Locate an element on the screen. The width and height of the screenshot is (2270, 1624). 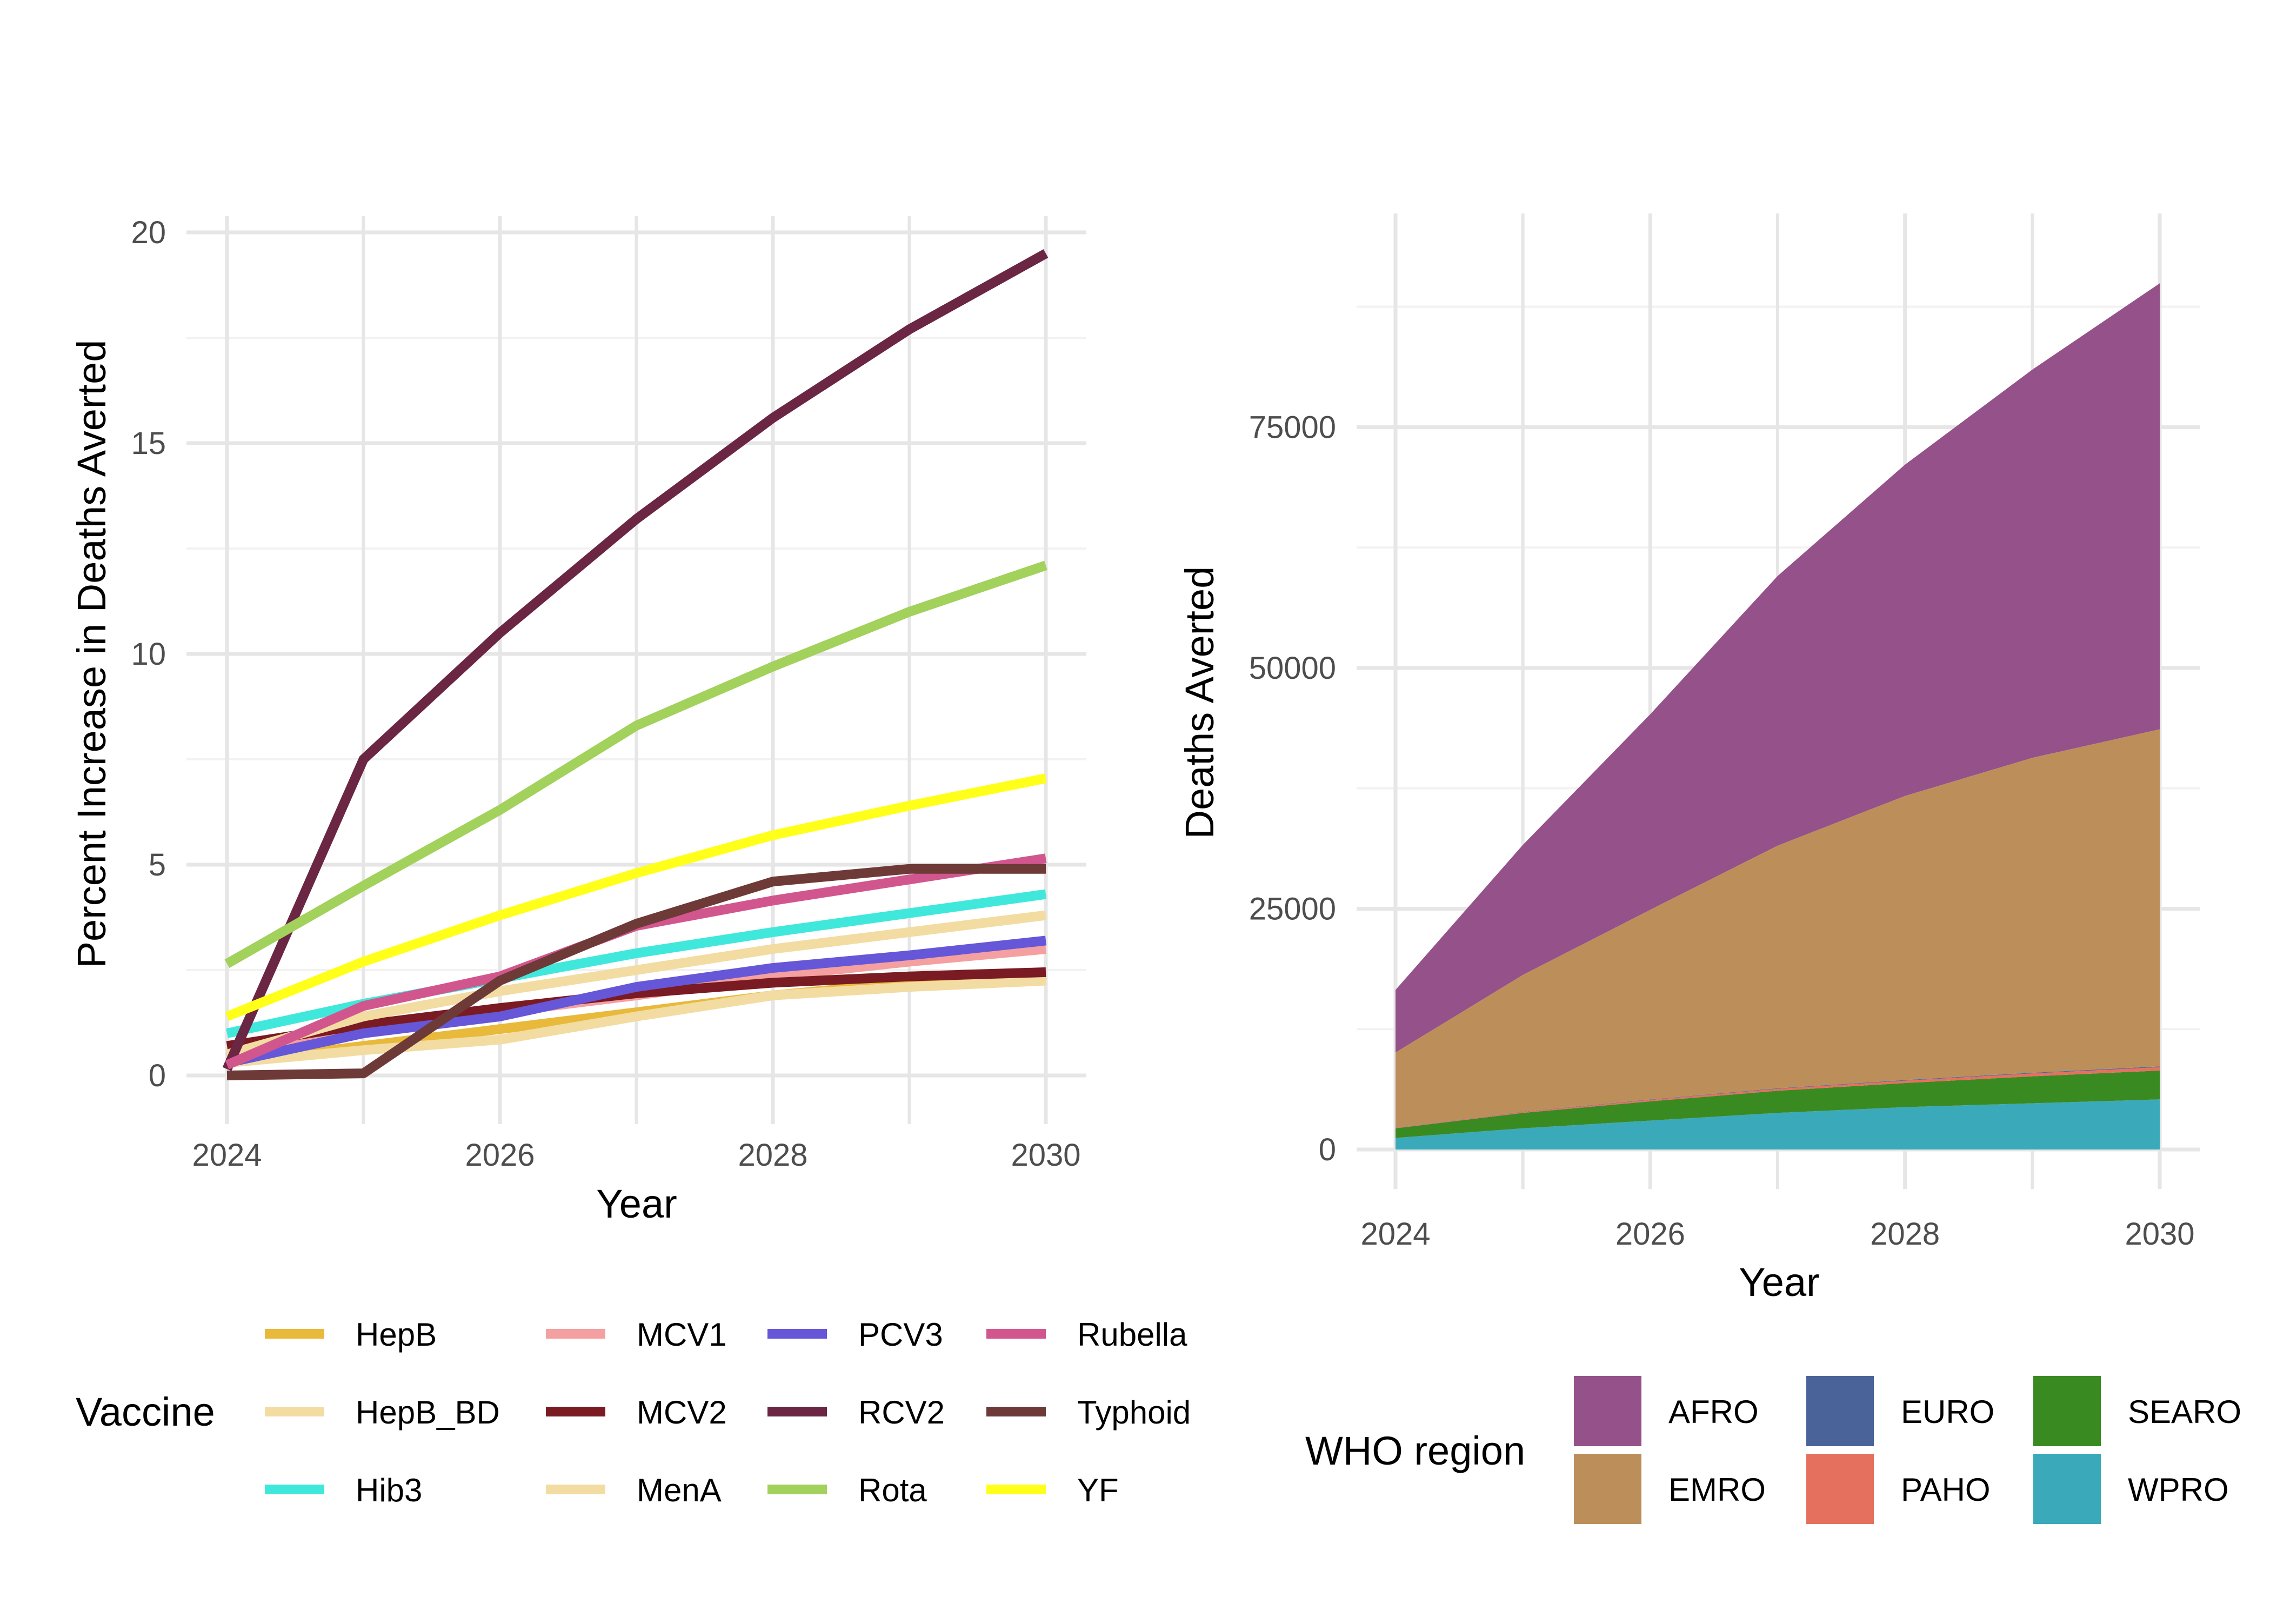
legend-swatch-euro is located at coordinates (1840, 1411).